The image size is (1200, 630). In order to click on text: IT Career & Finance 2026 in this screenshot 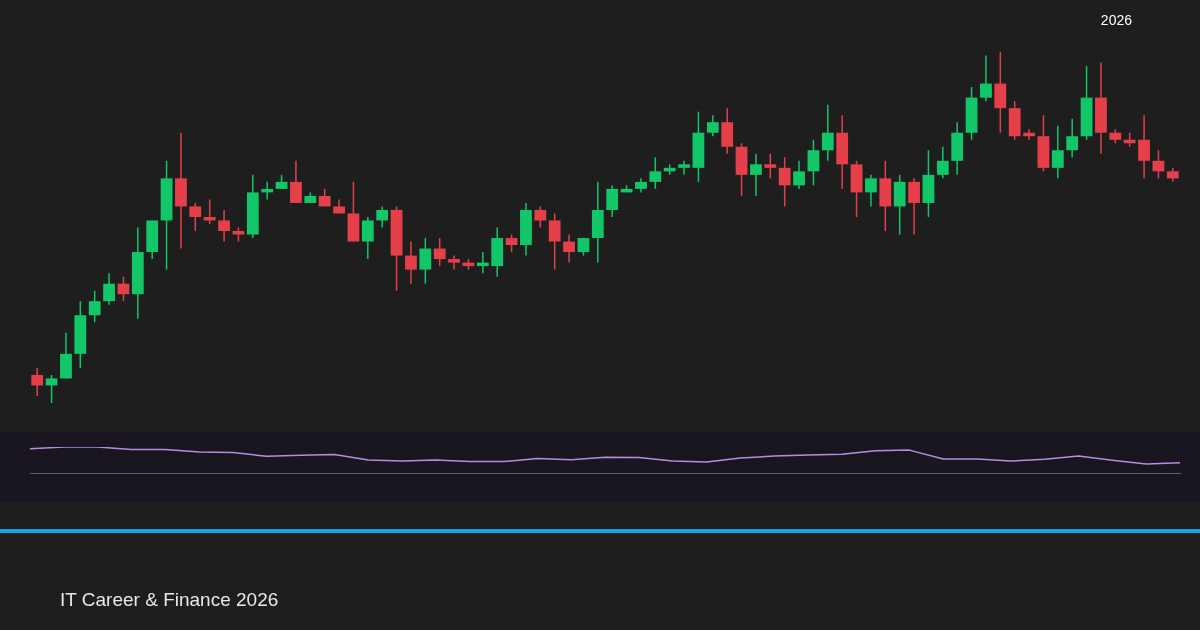, I will do `click(169, 600)`.